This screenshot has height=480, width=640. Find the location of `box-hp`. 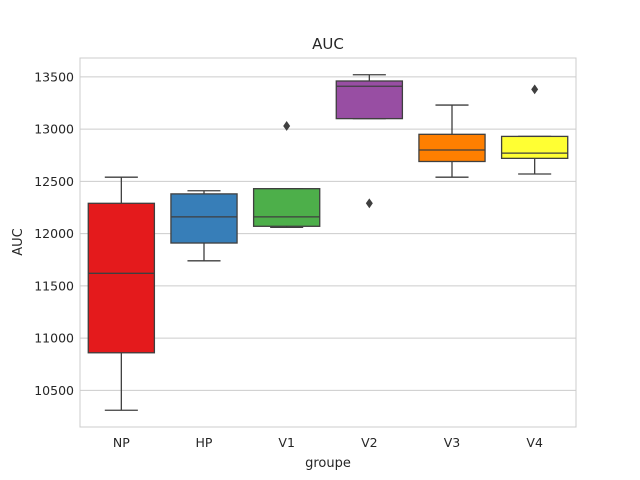

box-hp is located at coordinates (204, 226).